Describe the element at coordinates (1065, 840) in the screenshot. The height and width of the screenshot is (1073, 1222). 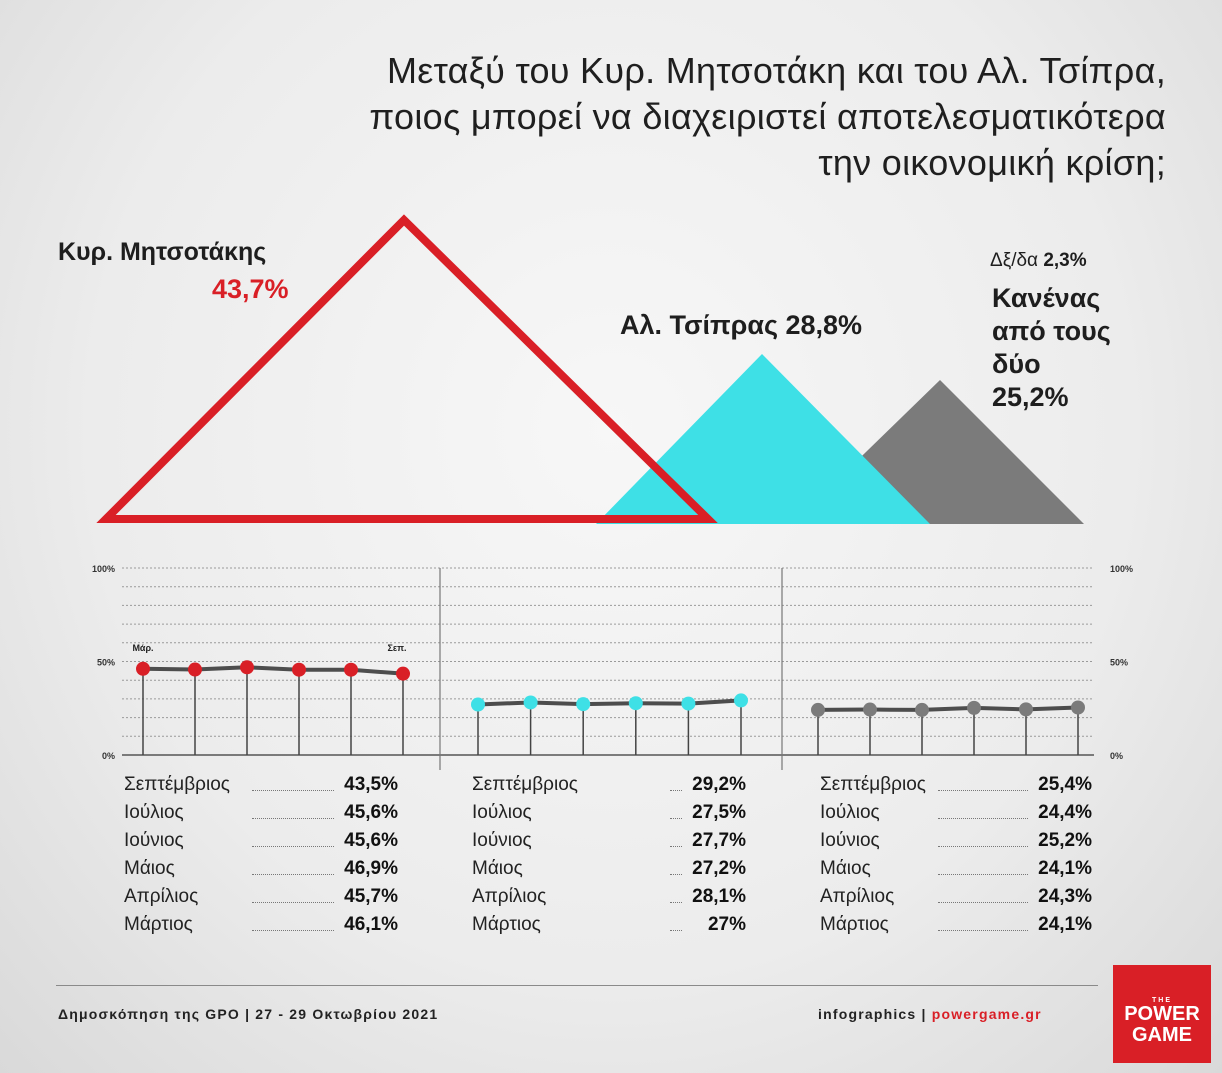
I see `row-value: 25,2%` at that location.